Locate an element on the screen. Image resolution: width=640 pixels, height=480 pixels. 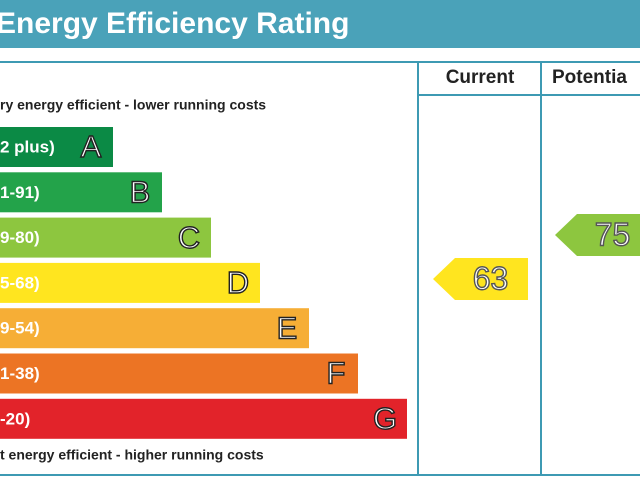
band-range: 5-68) is located at coordinates (20, 282).